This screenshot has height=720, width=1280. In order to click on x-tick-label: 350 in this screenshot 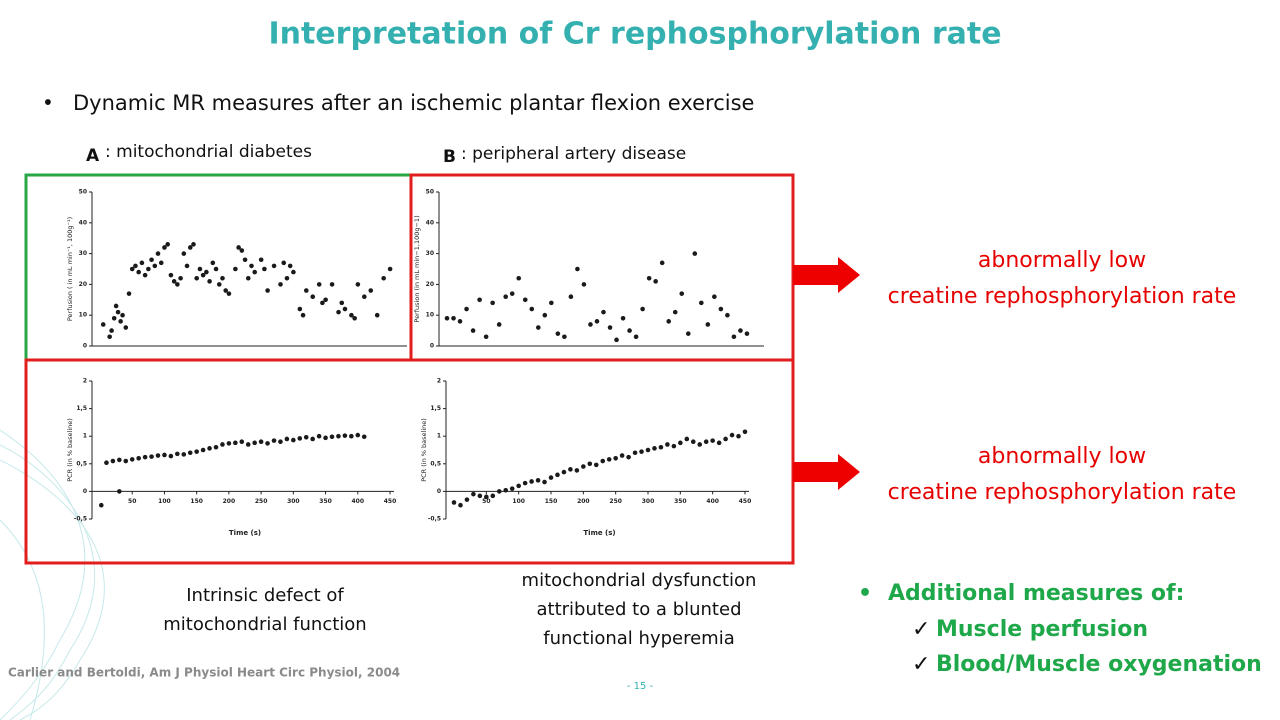, I will do `click(325, 501)`.